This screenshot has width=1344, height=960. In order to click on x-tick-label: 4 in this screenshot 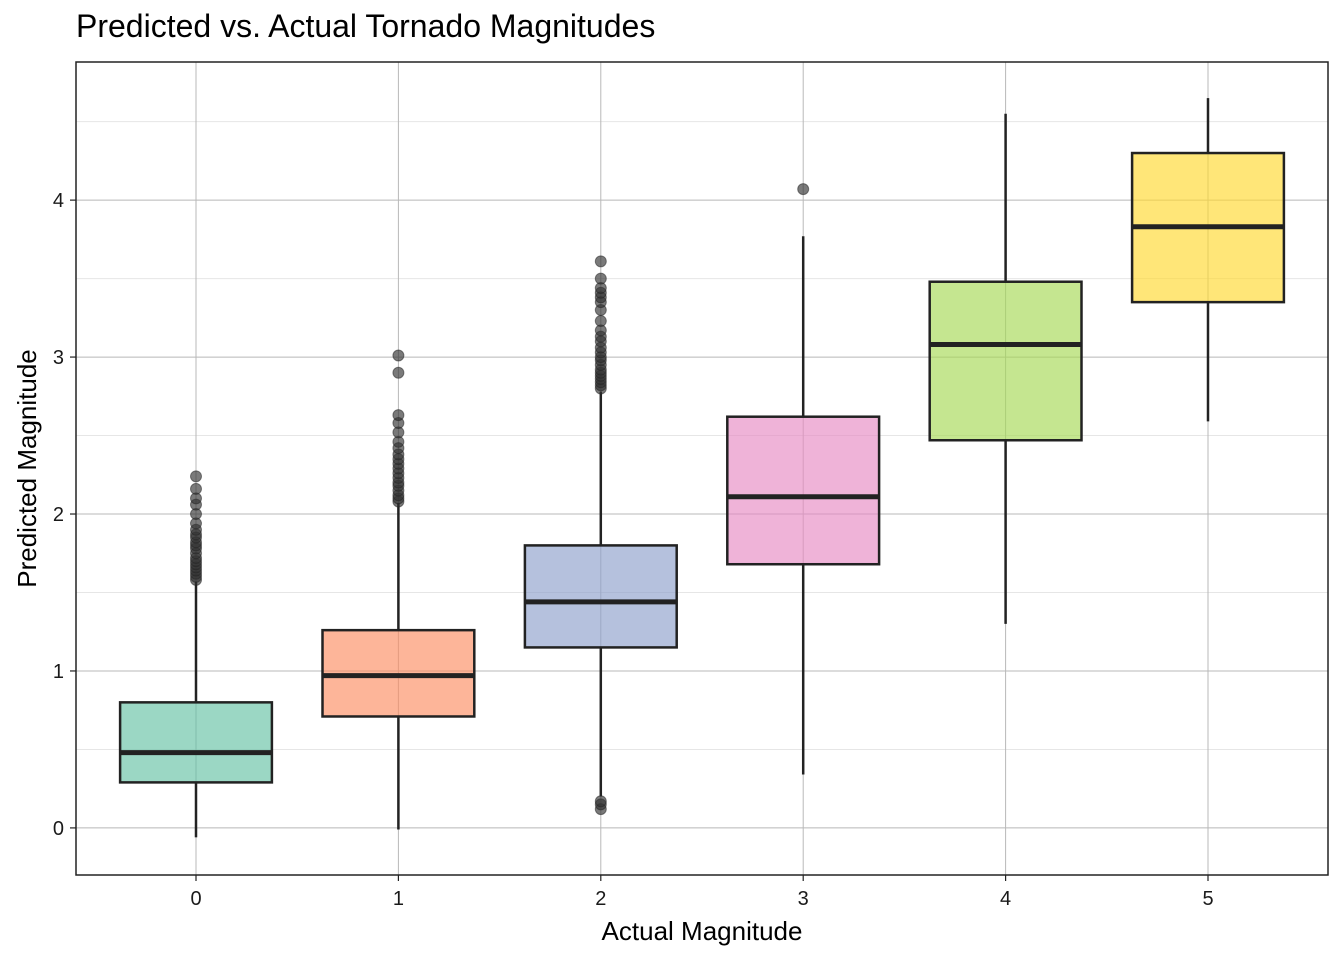, I will do `click(1005, 899)`.